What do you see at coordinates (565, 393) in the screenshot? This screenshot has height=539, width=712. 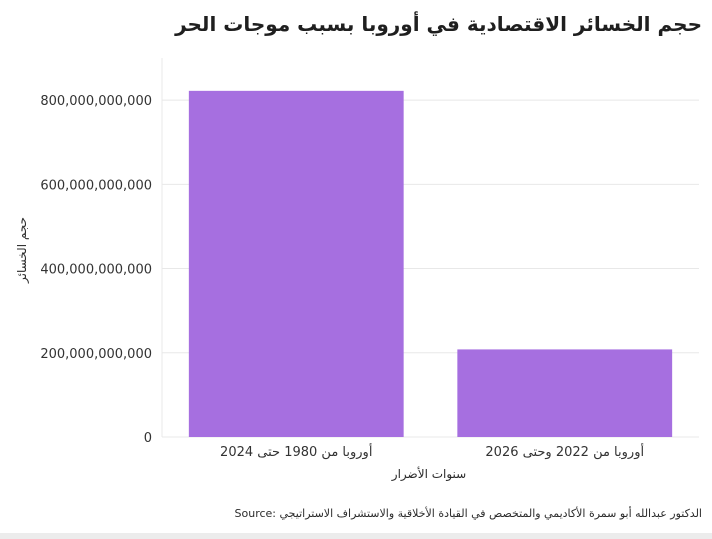 I see `bar` at bounding box center [565, 393].